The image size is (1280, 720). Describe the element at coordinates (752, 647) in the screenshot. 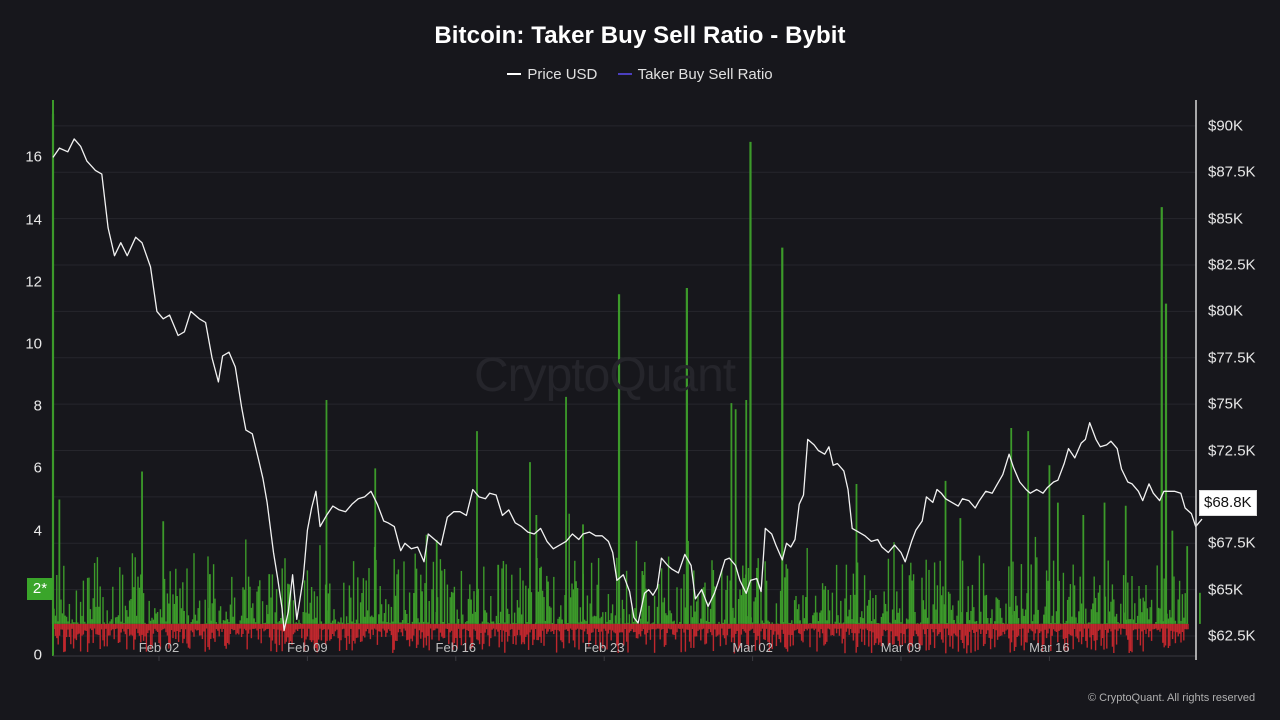

I see `x-axis-tick: Mar 02` at that location.